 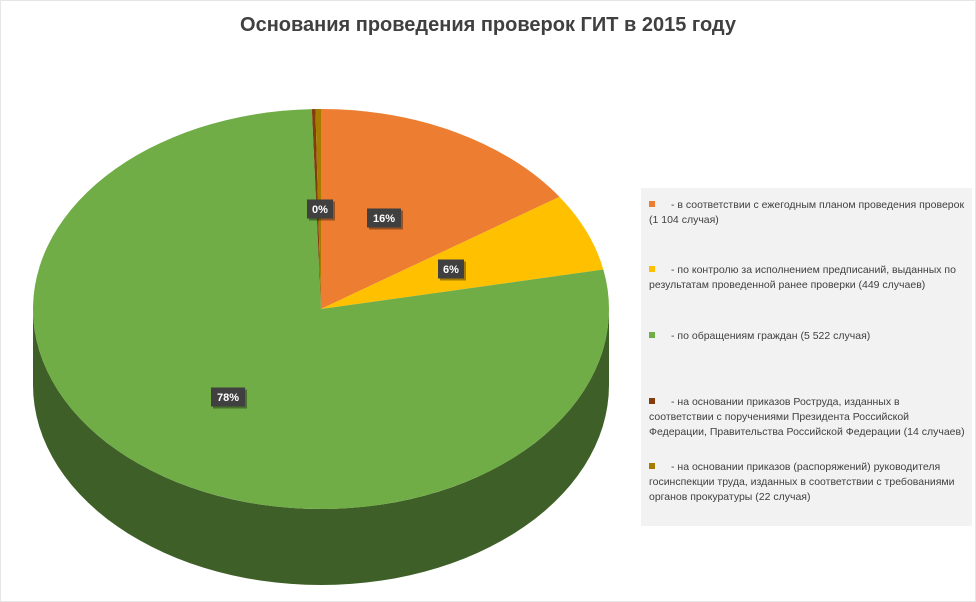 I want to click on legend-swatch-citizens, so click(x=652, y=335).